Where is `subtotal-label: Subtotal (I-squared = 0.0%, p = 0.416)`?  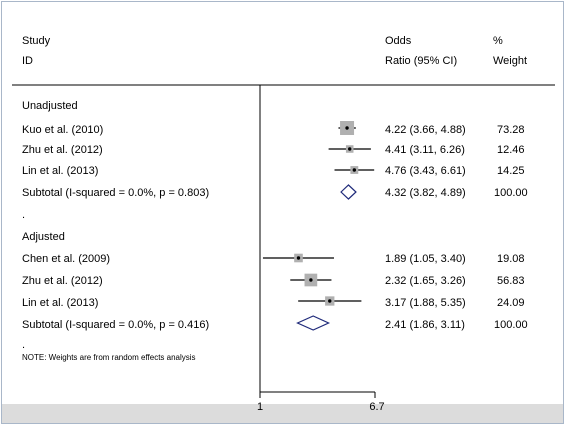 subtotal-label: Subtotal (I-squared = 0.0%, p = 0.416) is located at coordinates (115, 325).